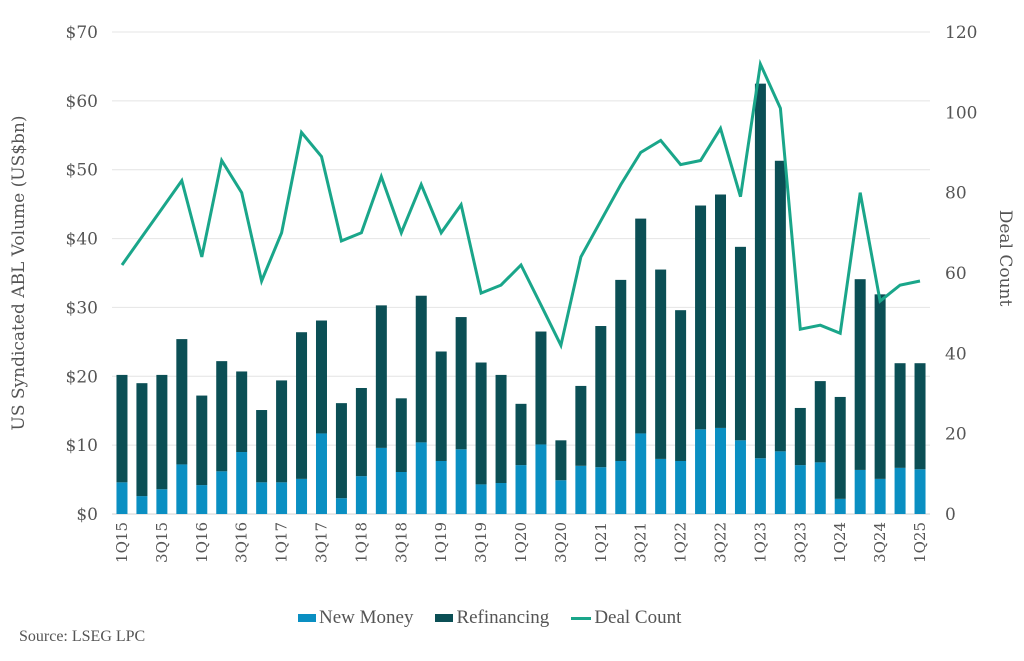 This screenshot has width=1024, height=661. Describe the element at coordinates (444, 618) in the screenshot. I see `legend-swatch-refinancing` at that location.